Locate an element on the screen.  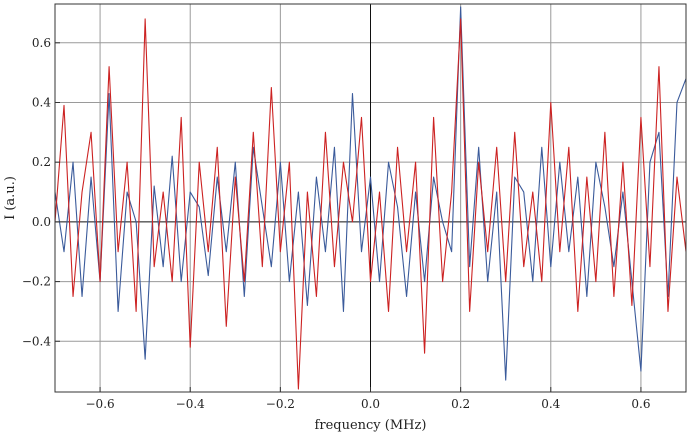
y-tick-label: −0.2 is located at coordinates (36, 282).